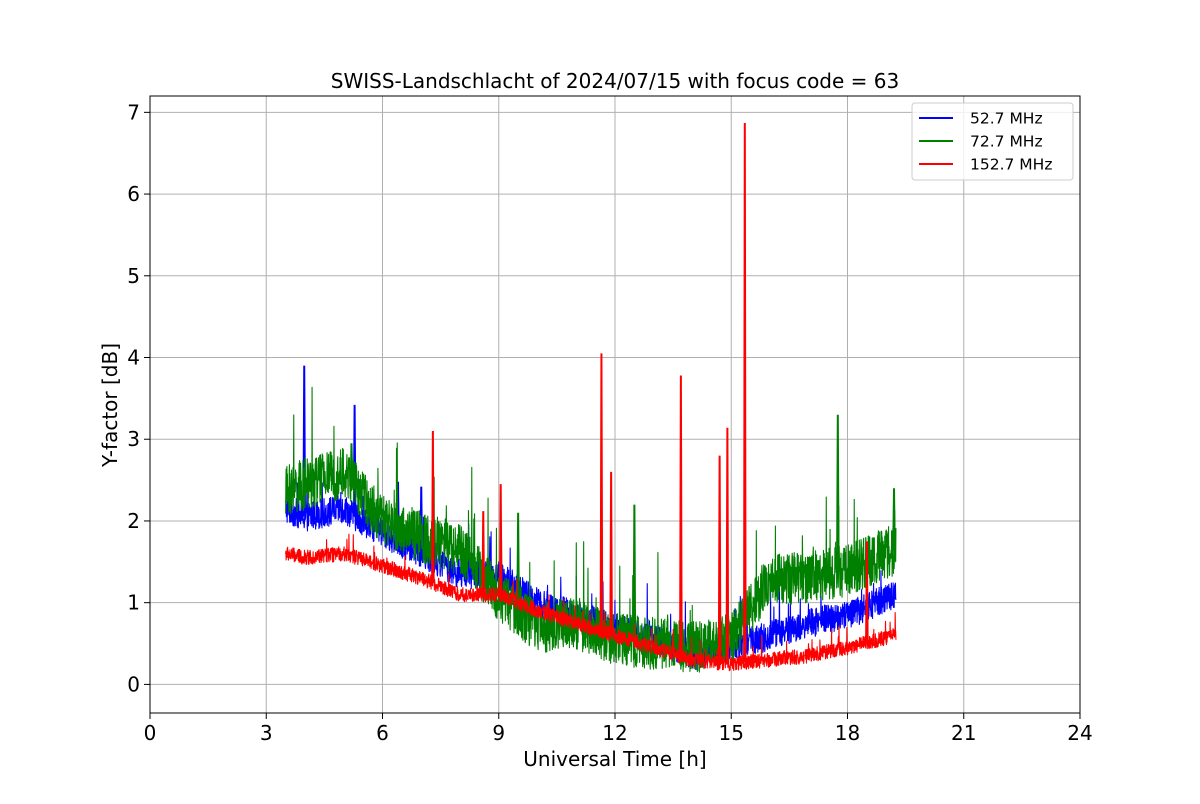  Describe the element at coordinates (133, 603) in the screenshot. I see `y-tick-label: 1` at that location.